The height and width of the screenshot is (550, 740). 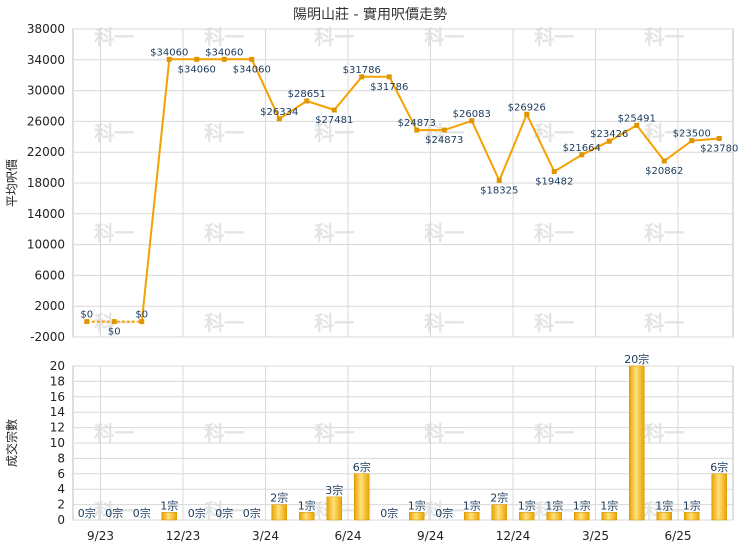 What do you see at coordinates (719, 148) in the screenshot?
I see `price-data-label: $23780` at bounding box center [719, 148].